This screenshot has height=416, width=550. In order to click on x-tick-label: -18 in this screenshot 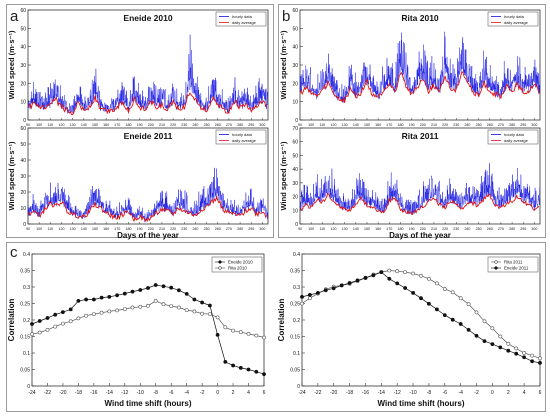, I will do `click(78, 393)`.